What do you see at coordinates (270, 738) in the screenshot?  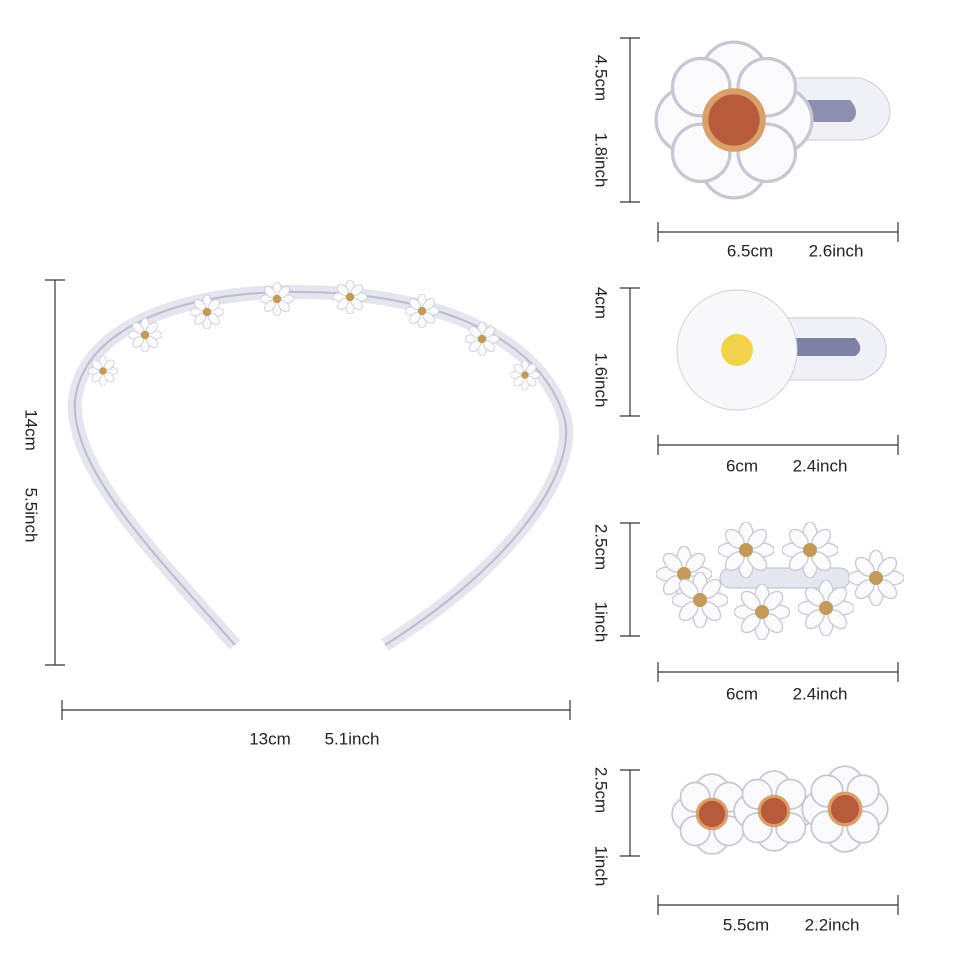 I see `width-cm: 13cm` at bounding box center [270, 738].